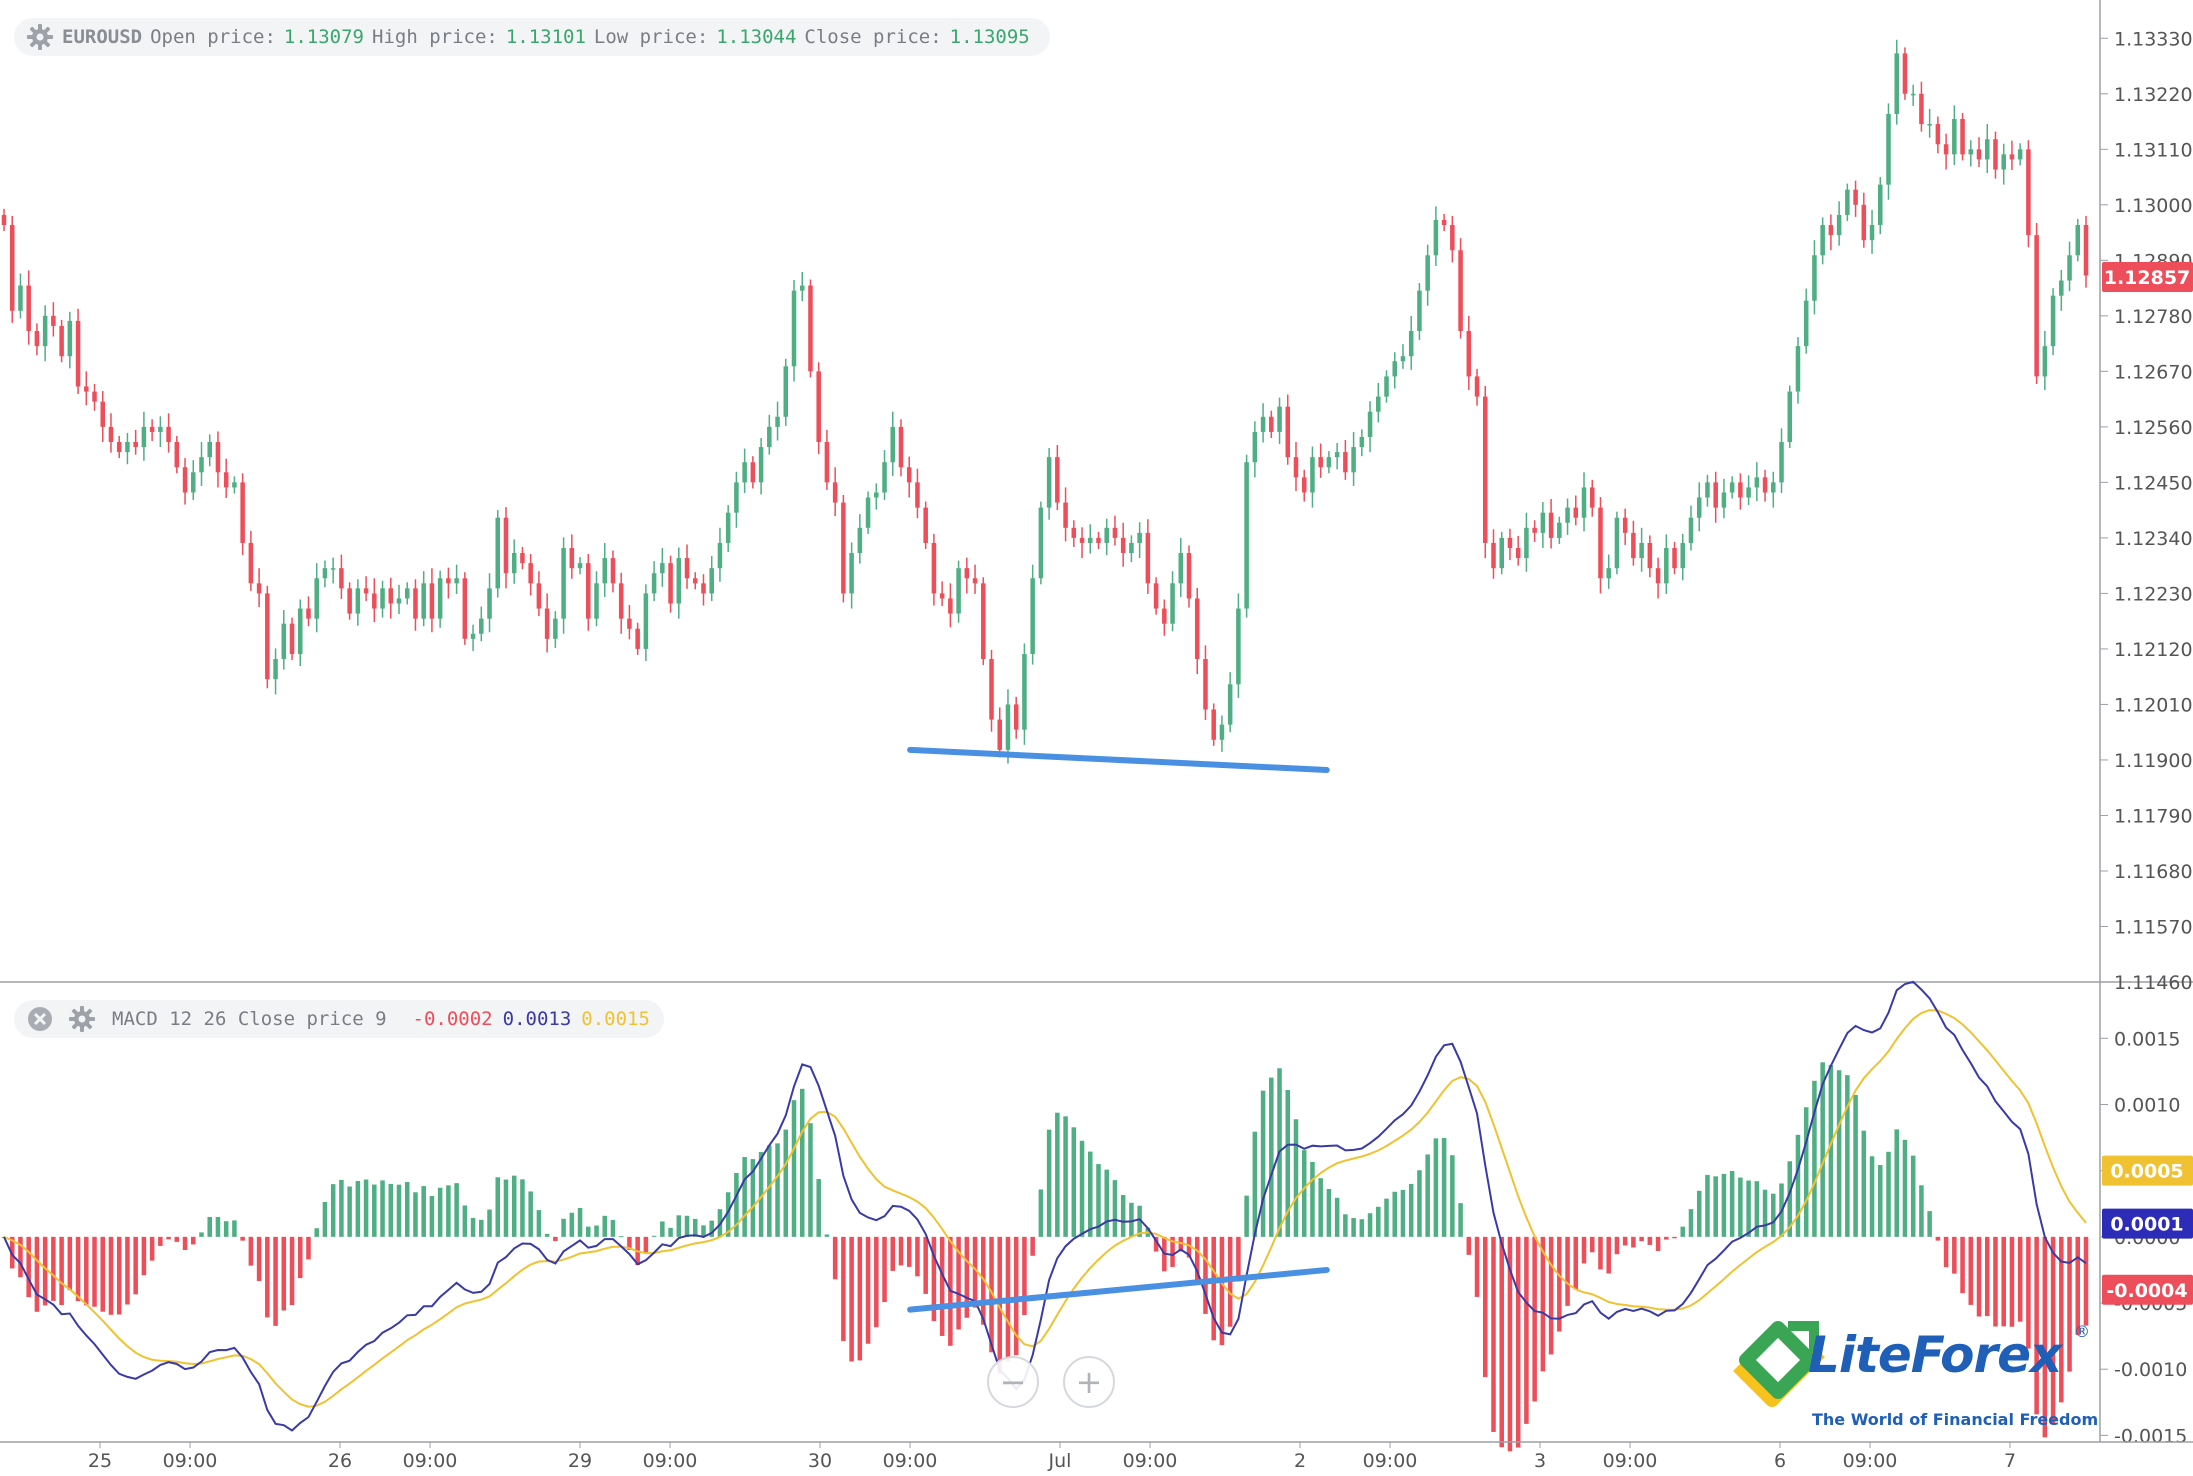  Describe the element at coordinates (651, 37) in the screenshot. I see `low-label: Low price:` at that location.